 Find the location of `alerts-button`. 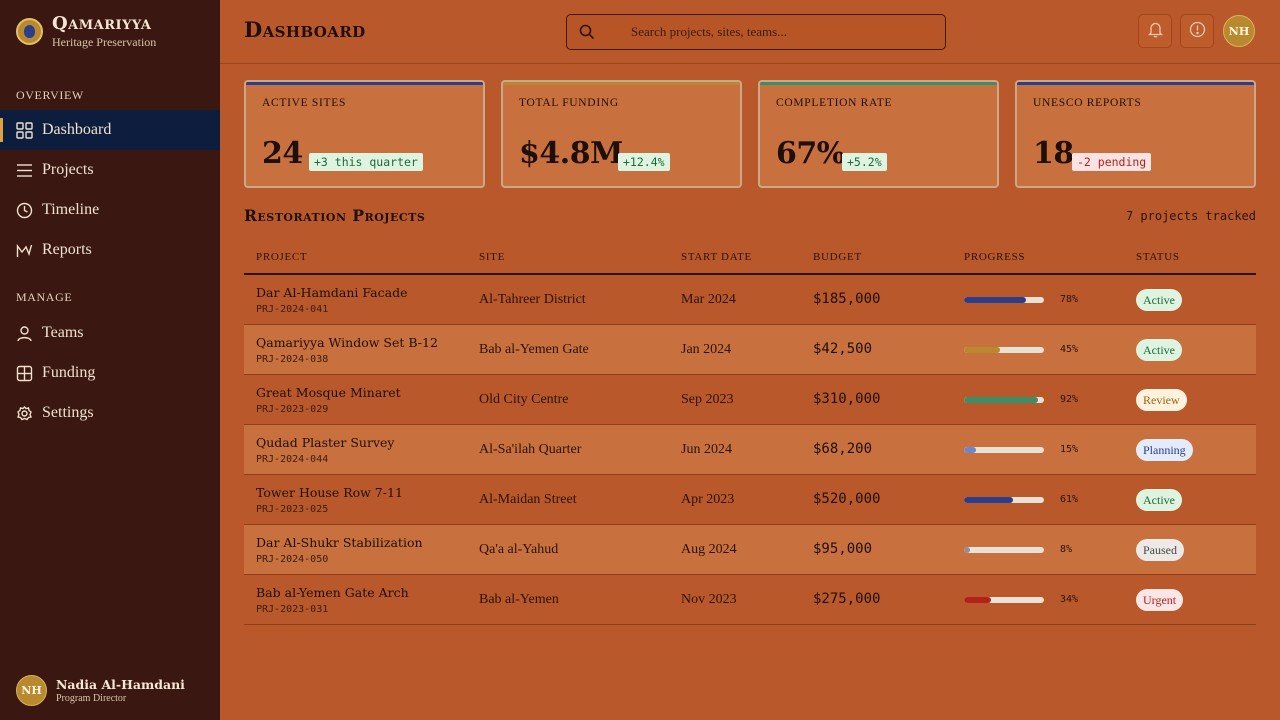

alerts-button is located at coordinates (1197, 31).